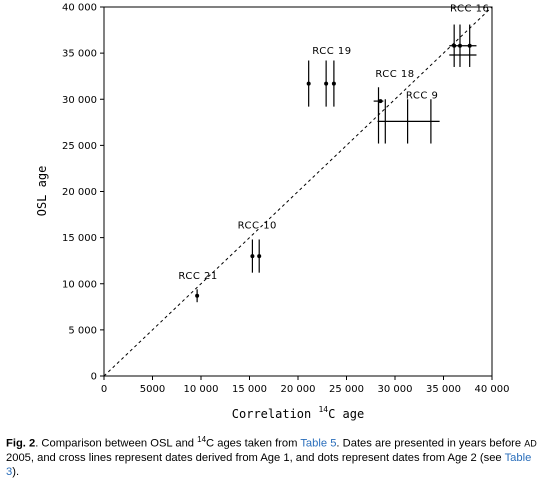 This screenshot has height=482, width=548. What do you see at coordinates (42, 191) in the screenshot?
I see `y-axis-title: OSL age` at bounding box center [42, 191].